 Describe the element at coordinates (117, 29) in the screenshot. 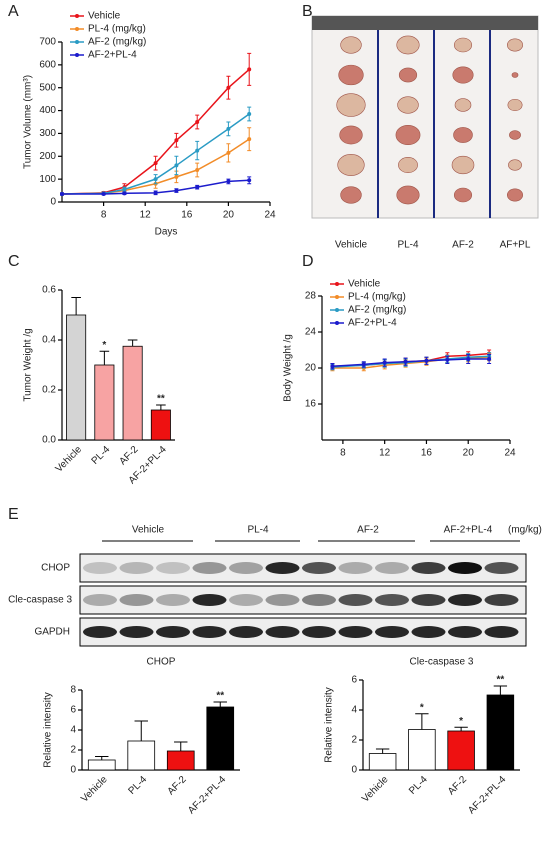

I see `legend-label: PL-4 (mg/kg)` at that location.